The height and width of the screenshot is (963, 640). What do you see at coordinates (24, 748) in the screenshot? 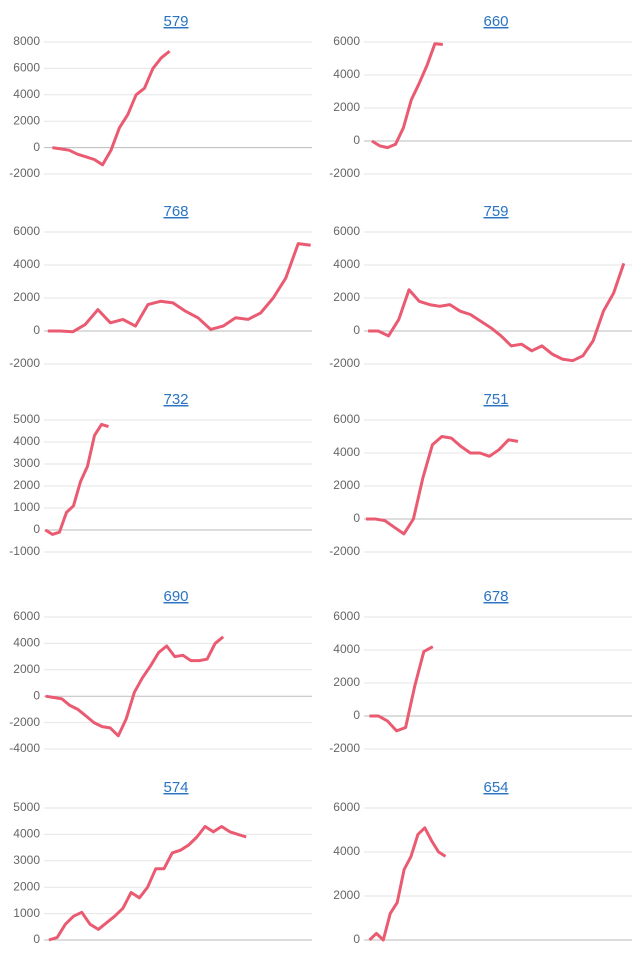
I see `y-tick-label: -4000` at bounding box center [24, 748].